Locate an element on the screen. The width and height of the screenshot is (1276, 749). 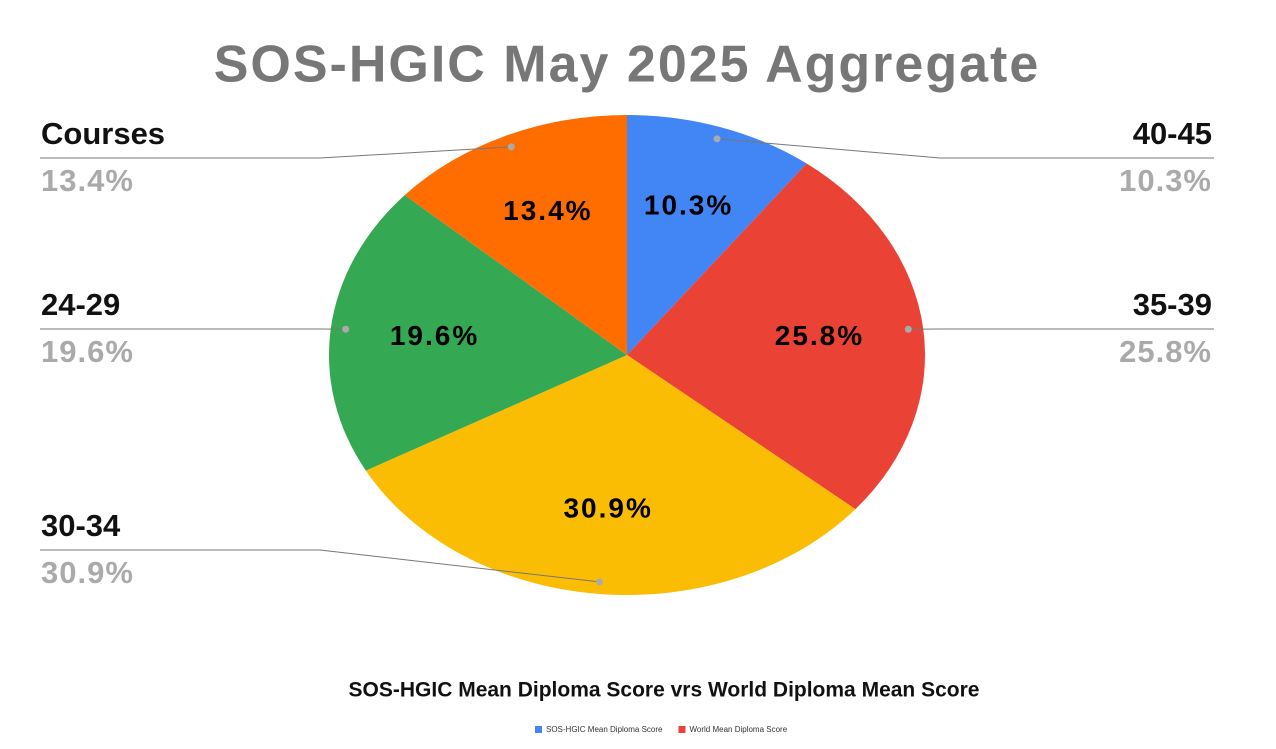
category-label: 40-45 is located at coordinates (1172, 133).